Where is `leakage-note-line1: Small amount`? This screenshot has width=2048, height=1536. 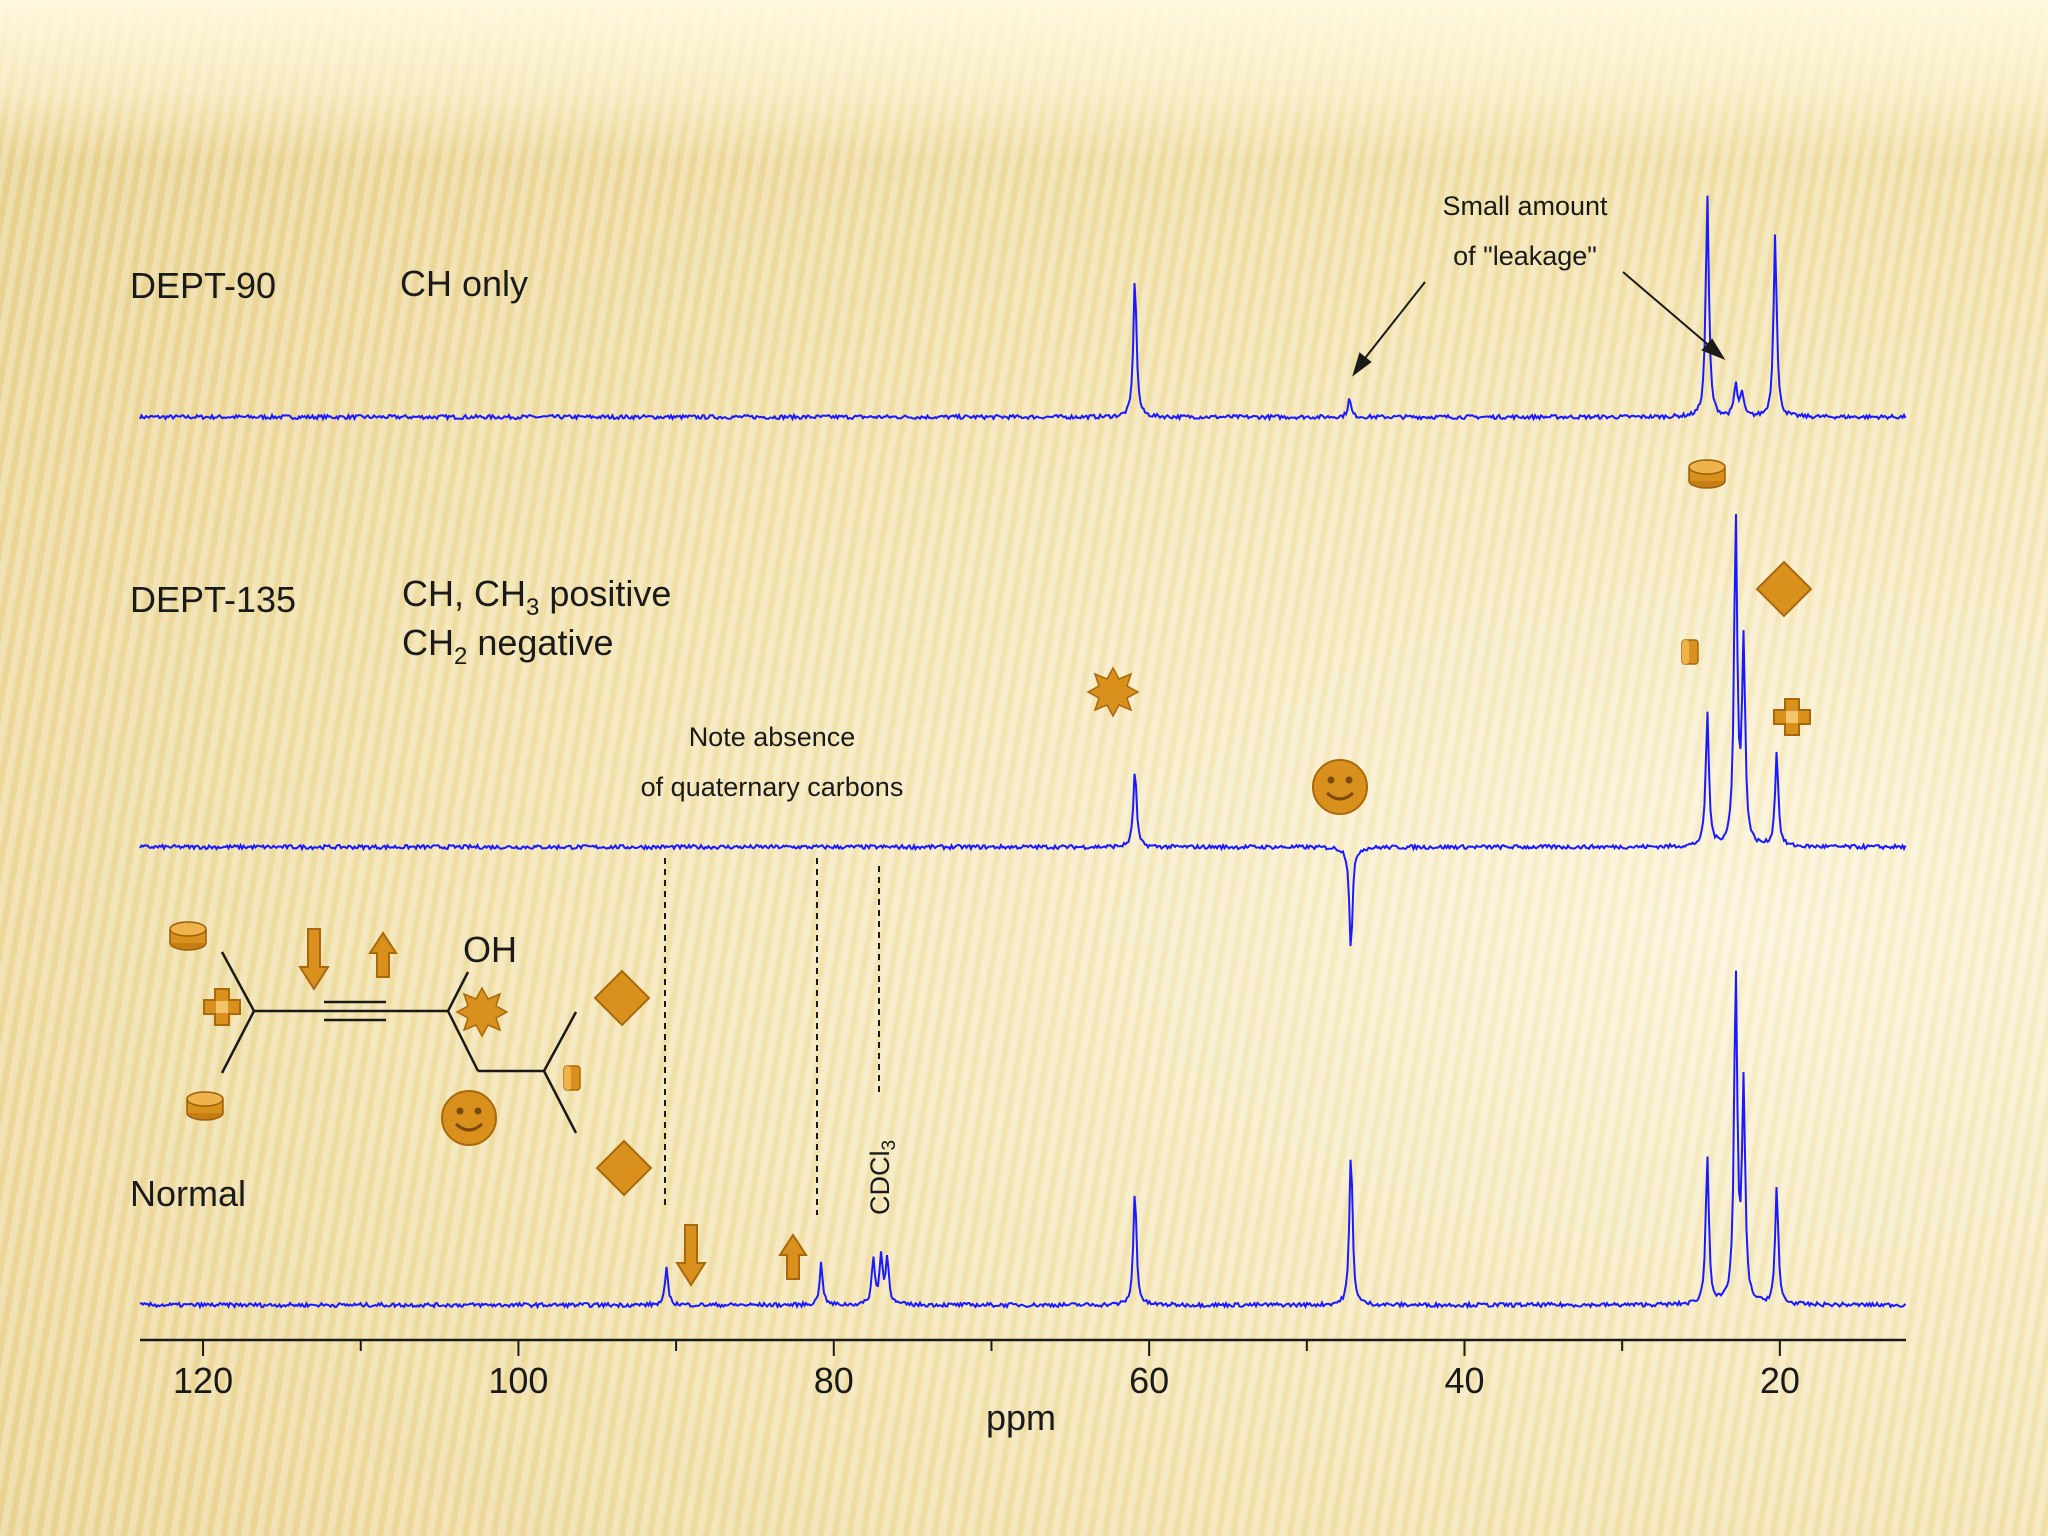 leakage-note-line1: Small amount is located at coordinates (1525, 206).